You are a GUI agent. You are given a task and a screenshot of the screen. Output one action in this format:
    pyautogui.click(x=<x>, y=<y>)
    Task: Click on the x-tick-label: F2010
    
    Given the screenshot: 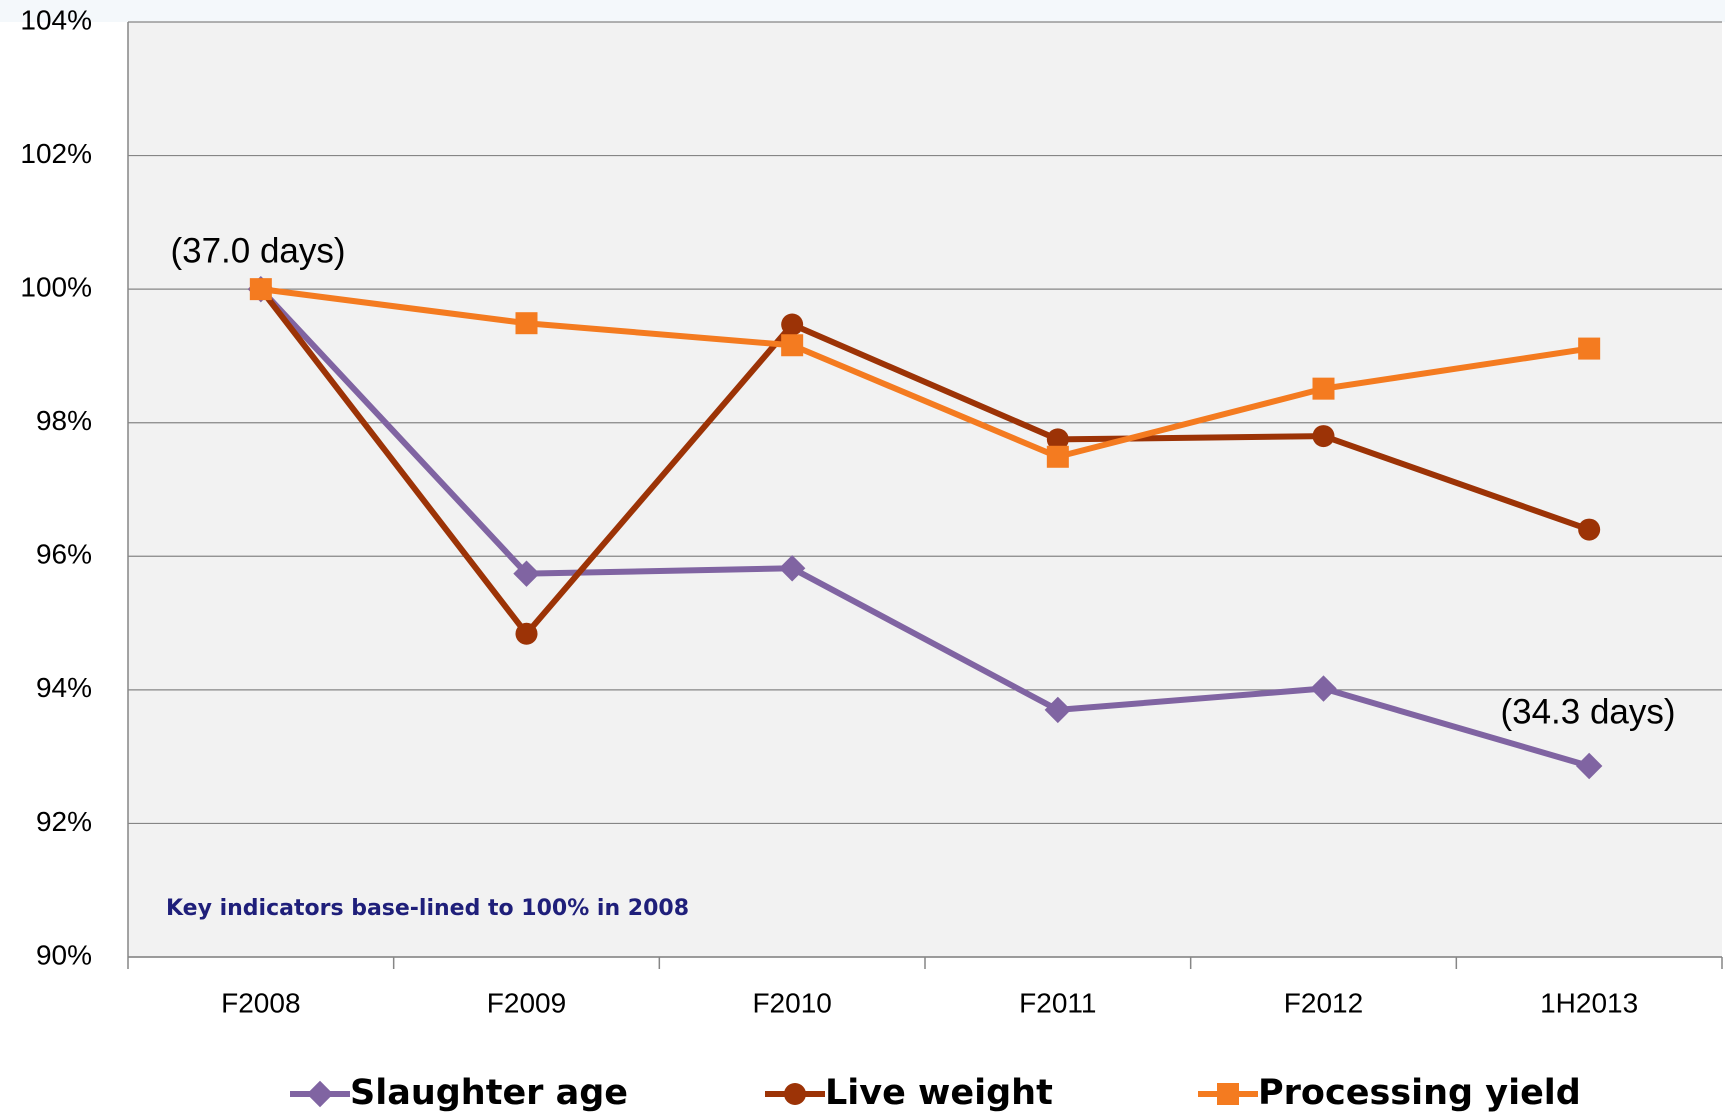 What is the action you would take?
    pyautogui.click(x=791, y=1002)
    